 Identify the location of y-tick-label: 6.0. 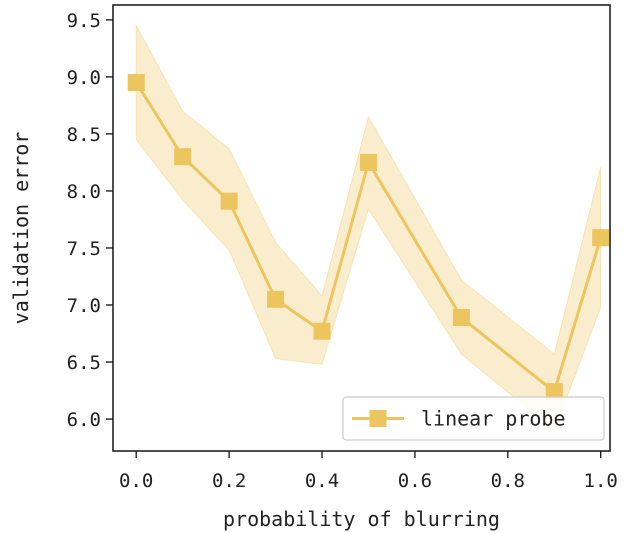
(84, 420).